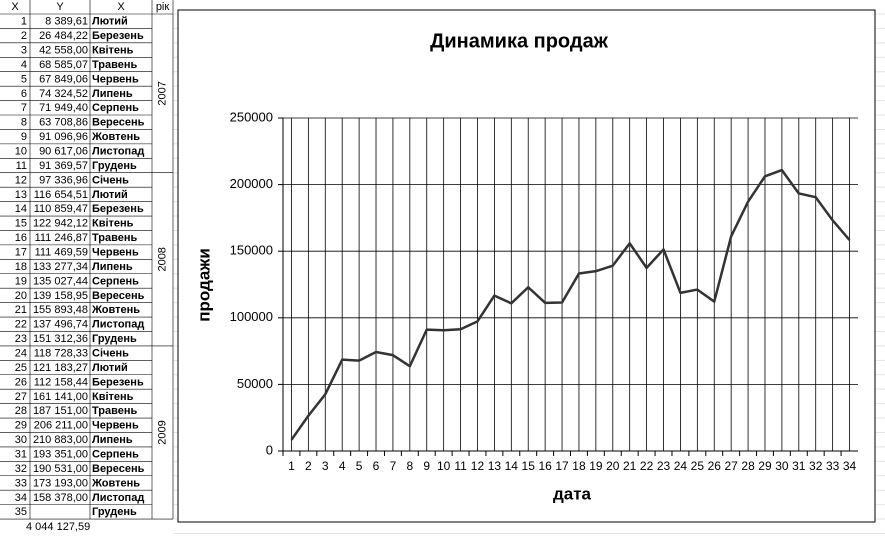 The image size is (885, 540). I want to click on row-index: 10, so click(21, 151).